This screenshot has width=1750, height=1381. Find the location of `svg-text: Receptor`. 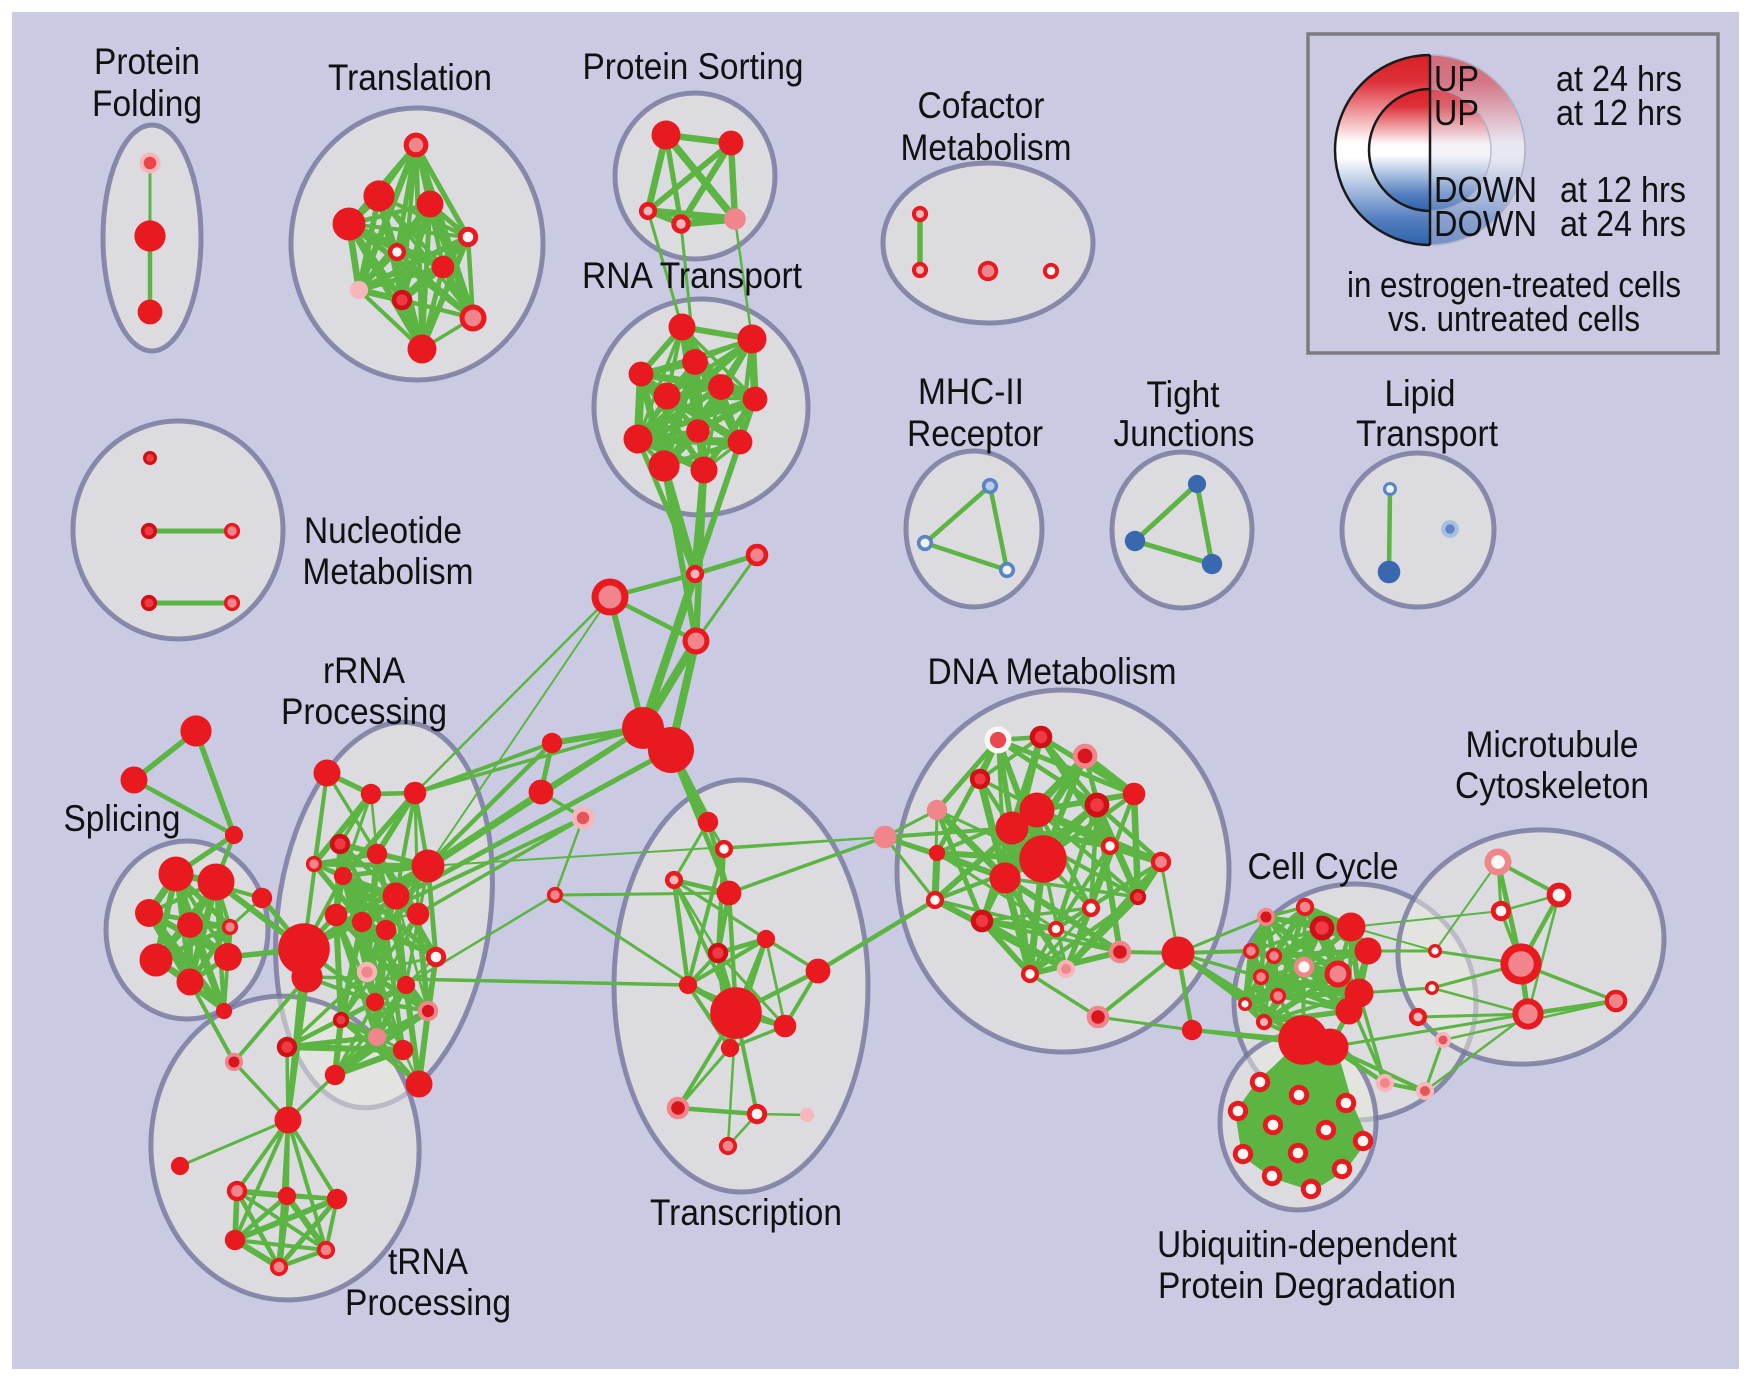

svg-text: Receptor is located at coordinates (975, 433).